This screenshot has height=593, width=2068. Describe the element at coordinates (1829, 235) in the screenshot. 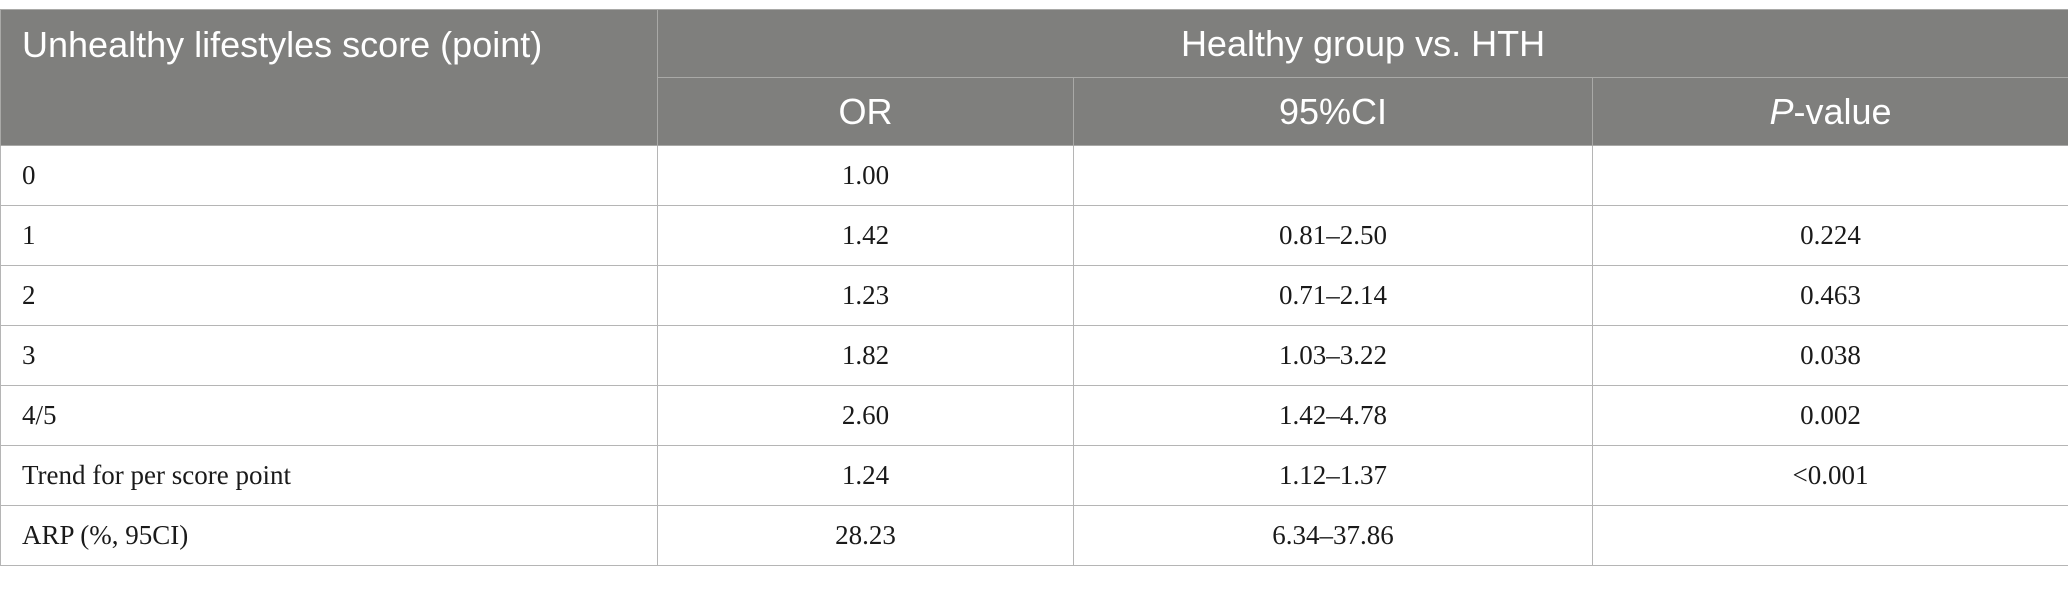

I see `p-value: 0.224` at that location.